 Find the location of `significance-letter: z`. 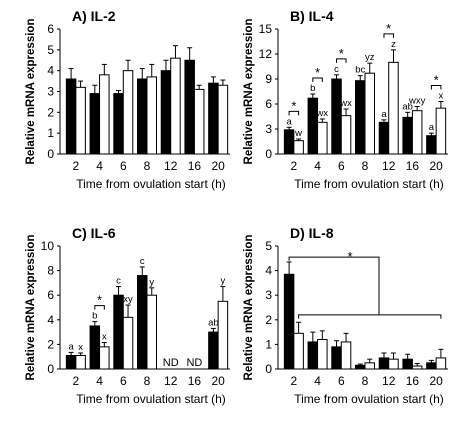

significance-letter: z is located at coordinates (393, 44).